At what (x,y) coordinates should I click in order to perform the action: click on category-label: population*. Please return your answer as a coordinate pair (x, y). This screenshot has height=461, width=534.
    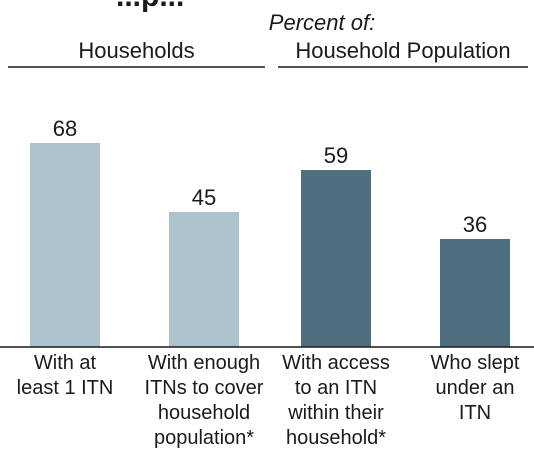
    Looking at the image, I should click on (204, 438).